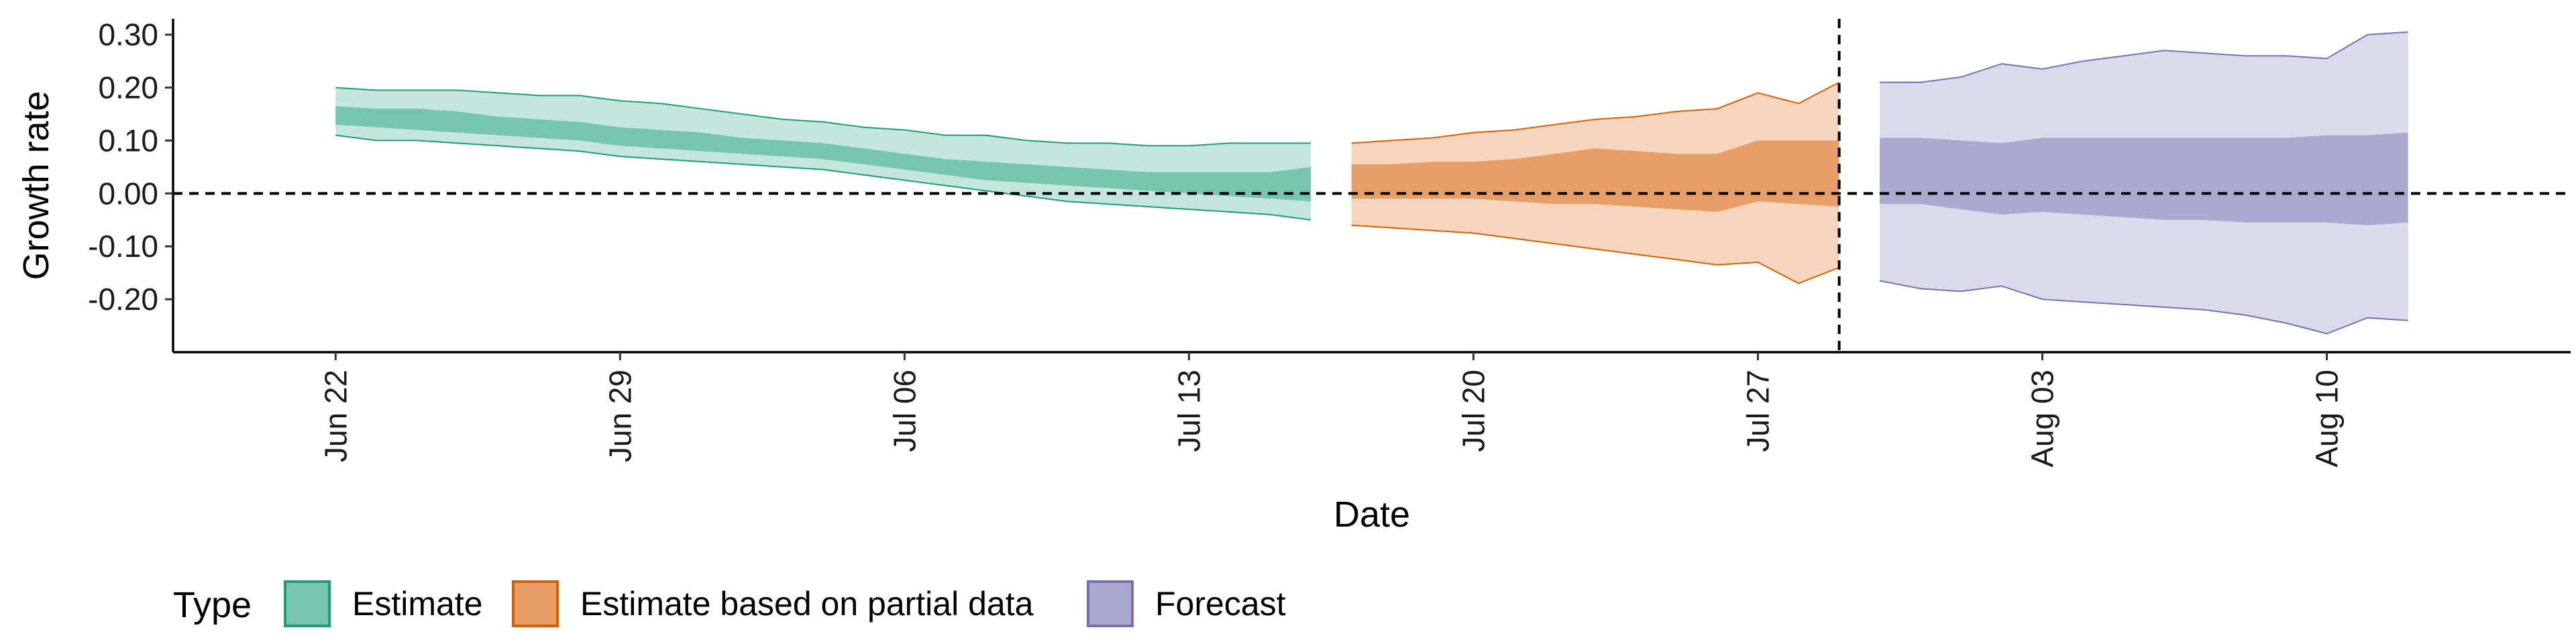  What do you see at coordinates (823, 177) in the screenshot?
I see `estimate-lower-edge` at bounding box center [823, 177].